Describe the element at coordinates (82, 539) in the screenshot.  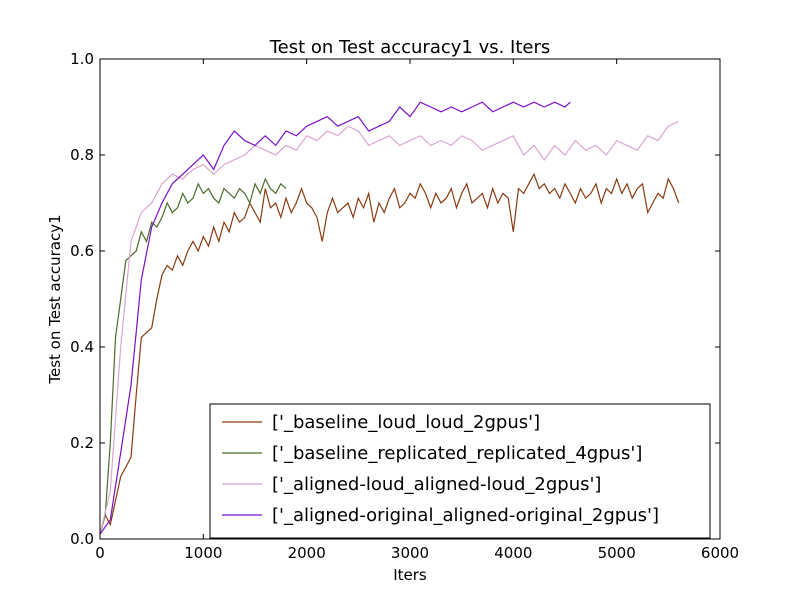
I see `y-tick-label: 0.0` at that location.